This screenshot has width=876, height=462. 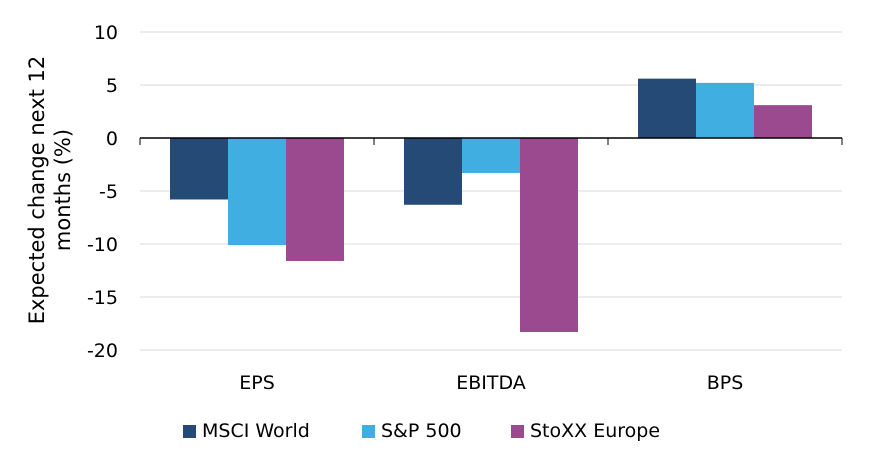 What do you see at coordinates (102, 351) in the screenshot?
I see `y-tick-label: -20` at bounding box center [102, 351].